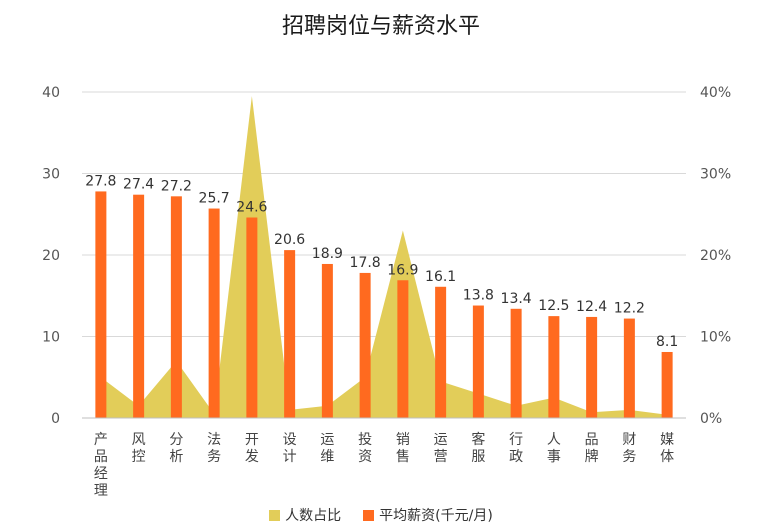 This screenshot has height=529, width=762. I want to click on bar-data-label: 12.4, so click(591, 307).